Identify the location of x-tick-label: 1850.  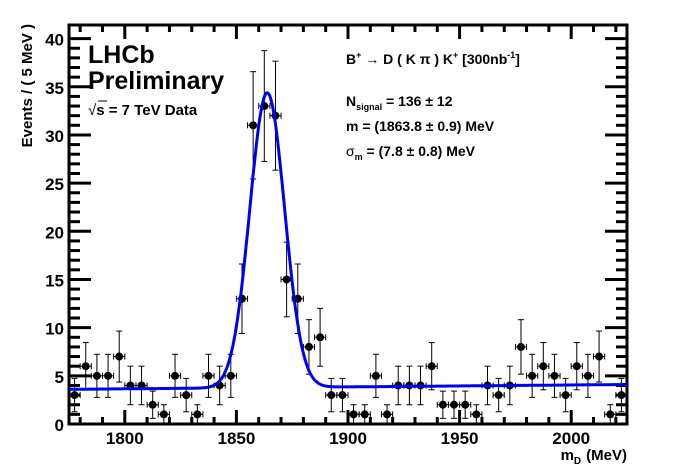
(236, 438).